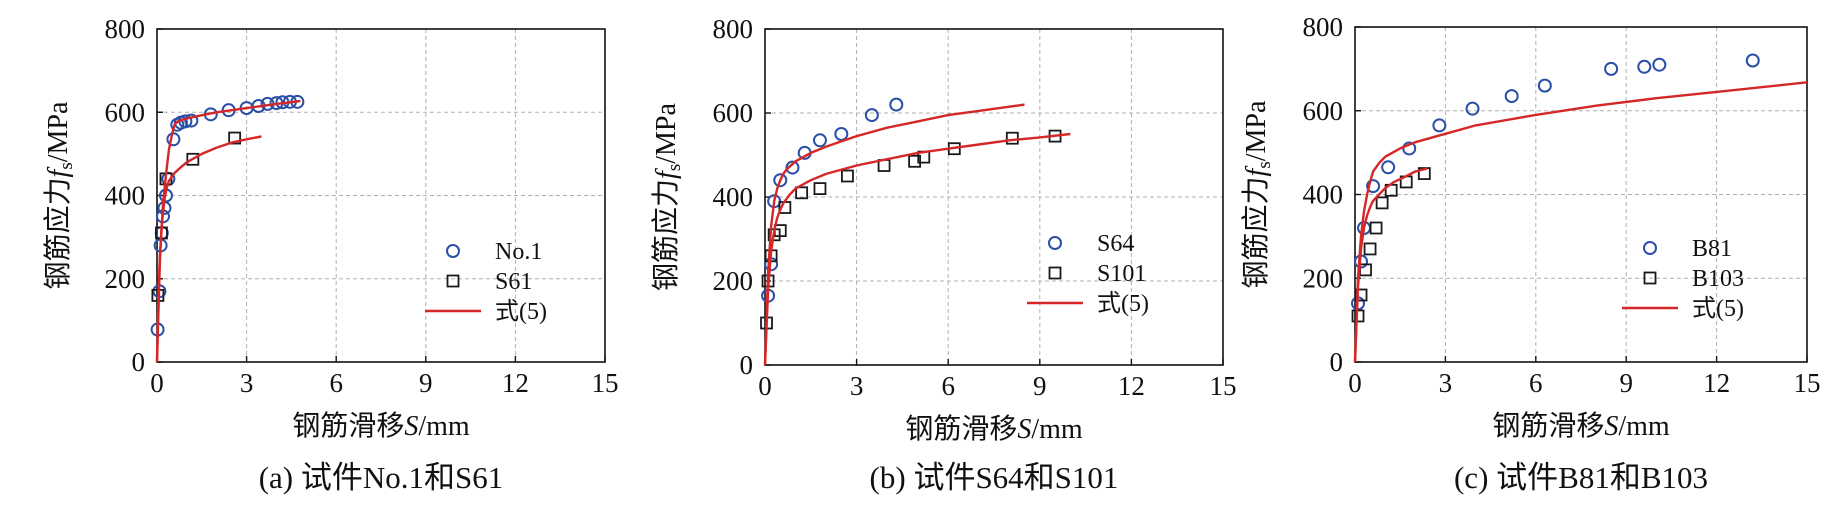  What do you see at coordinates (1718, 279) in the screenshot?
I see `legend-label: B103` at bounding box center [1718, 279].